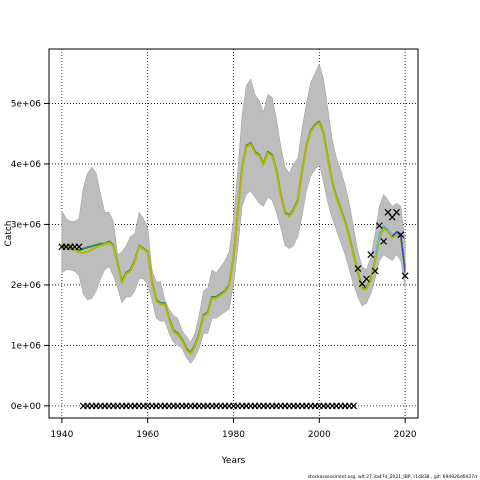 This screenshot has width=480, height=480. Describe the element at coordinates (26, 407) in the screenshot. I see `y-tick-label: 0e+00` at that location.